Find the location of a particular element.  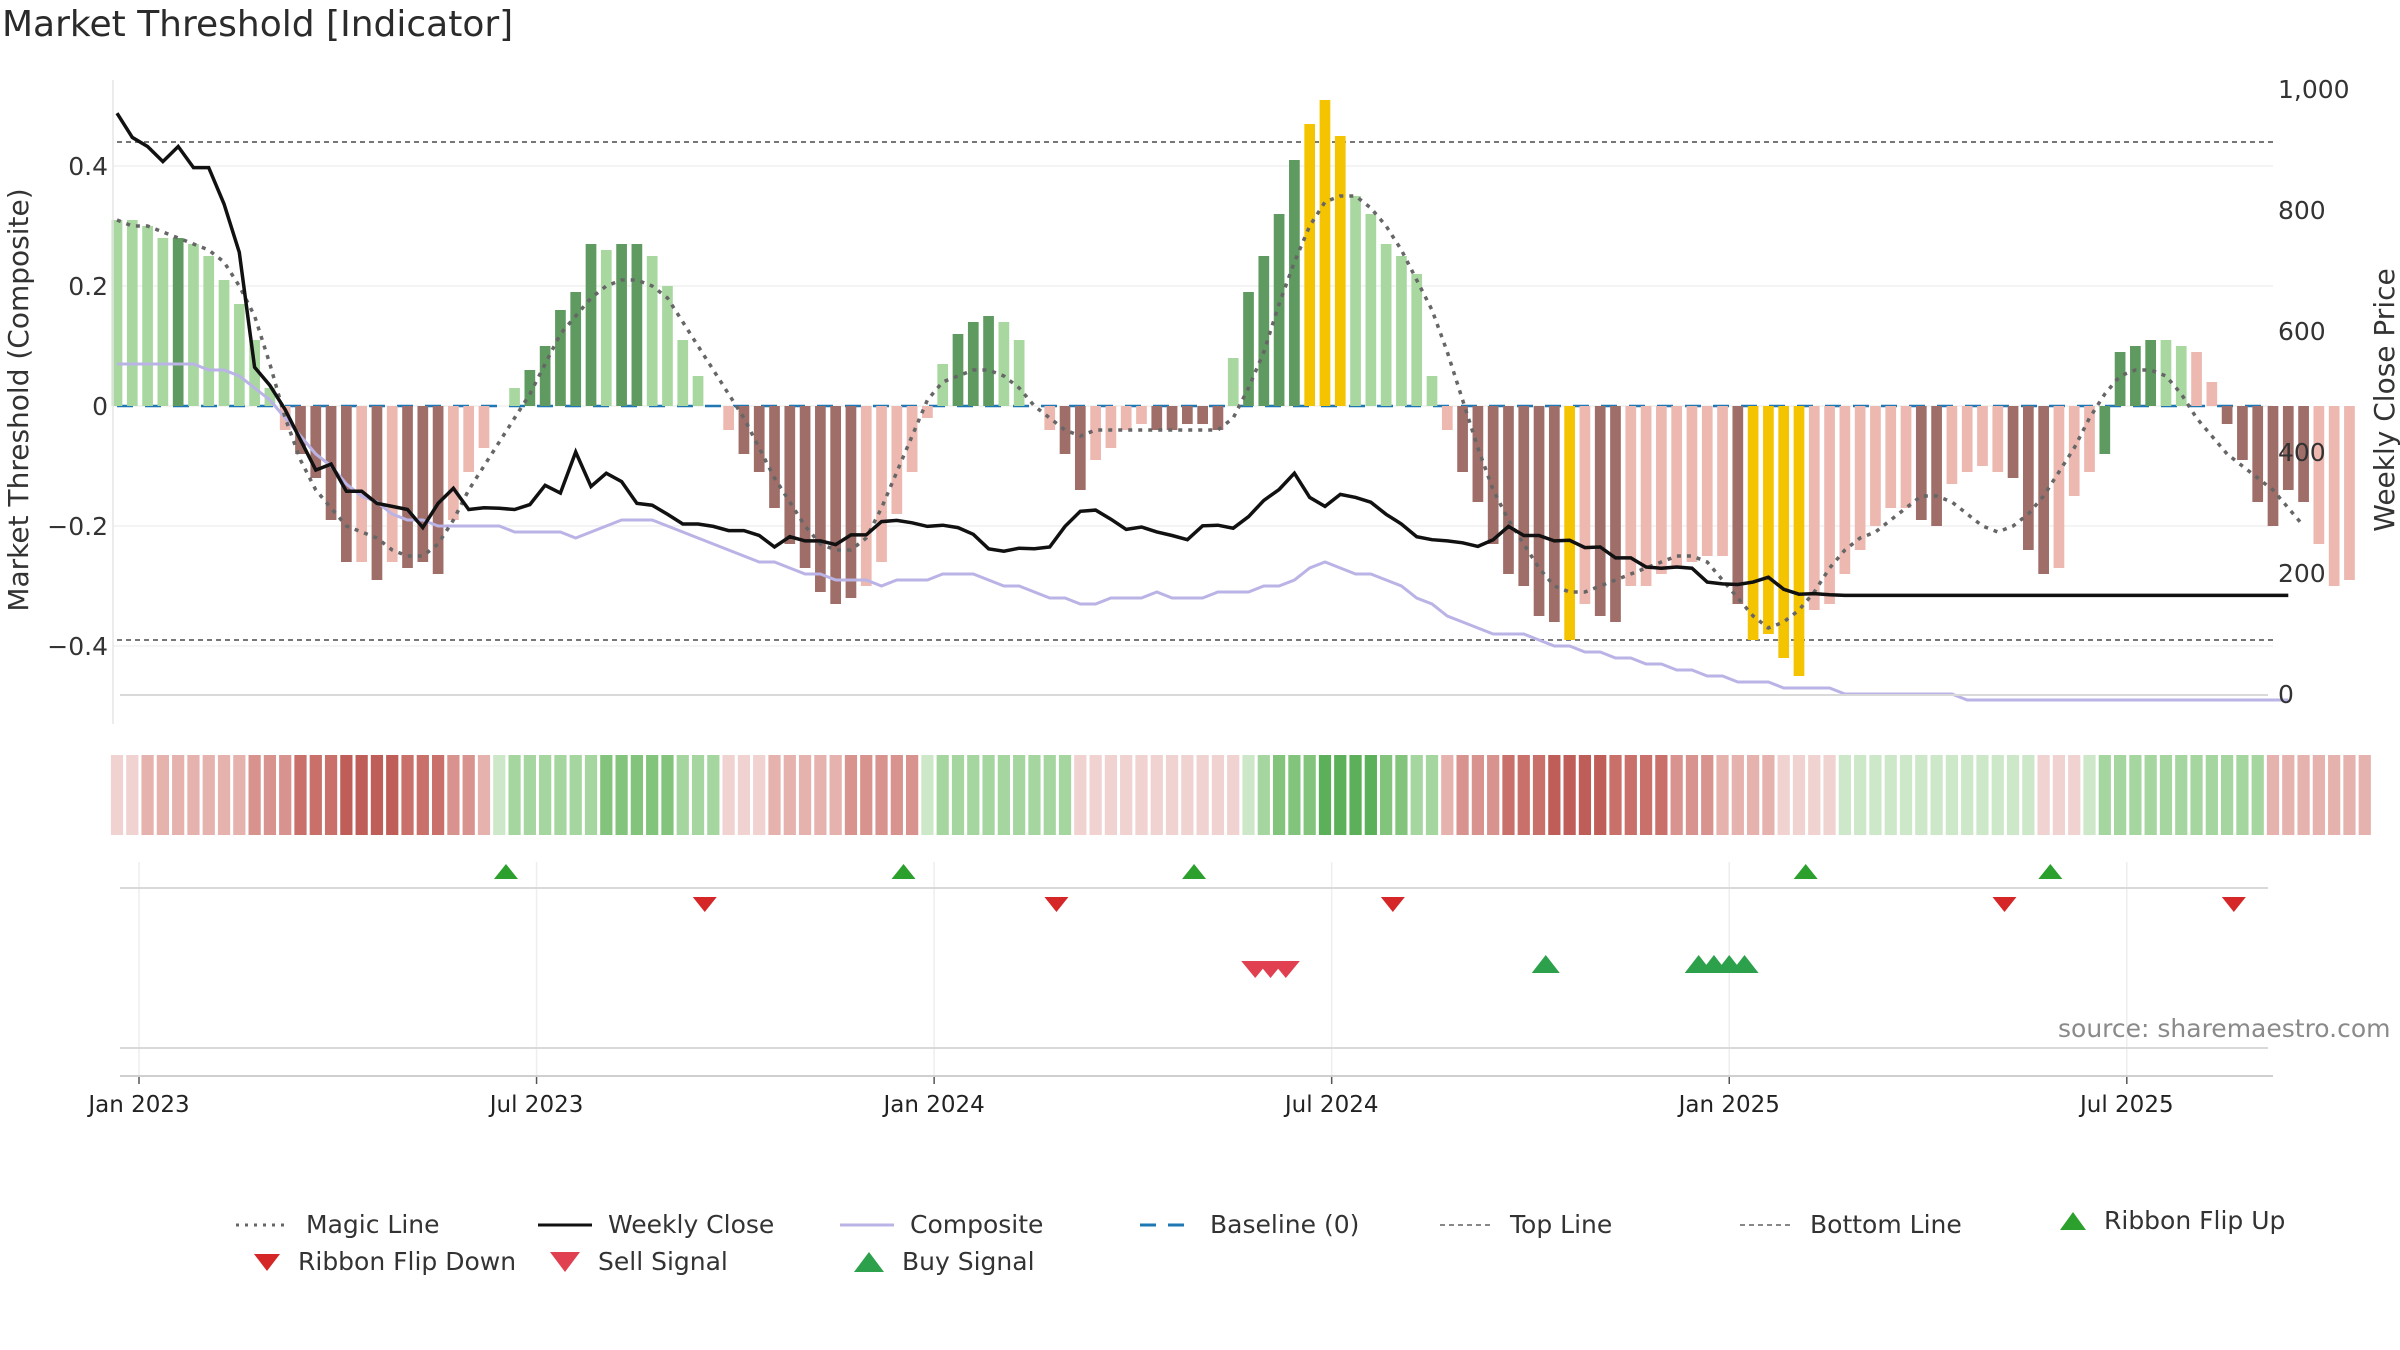

legend-label: Ribbon Flip Down is located at coordinates (407, 1261).